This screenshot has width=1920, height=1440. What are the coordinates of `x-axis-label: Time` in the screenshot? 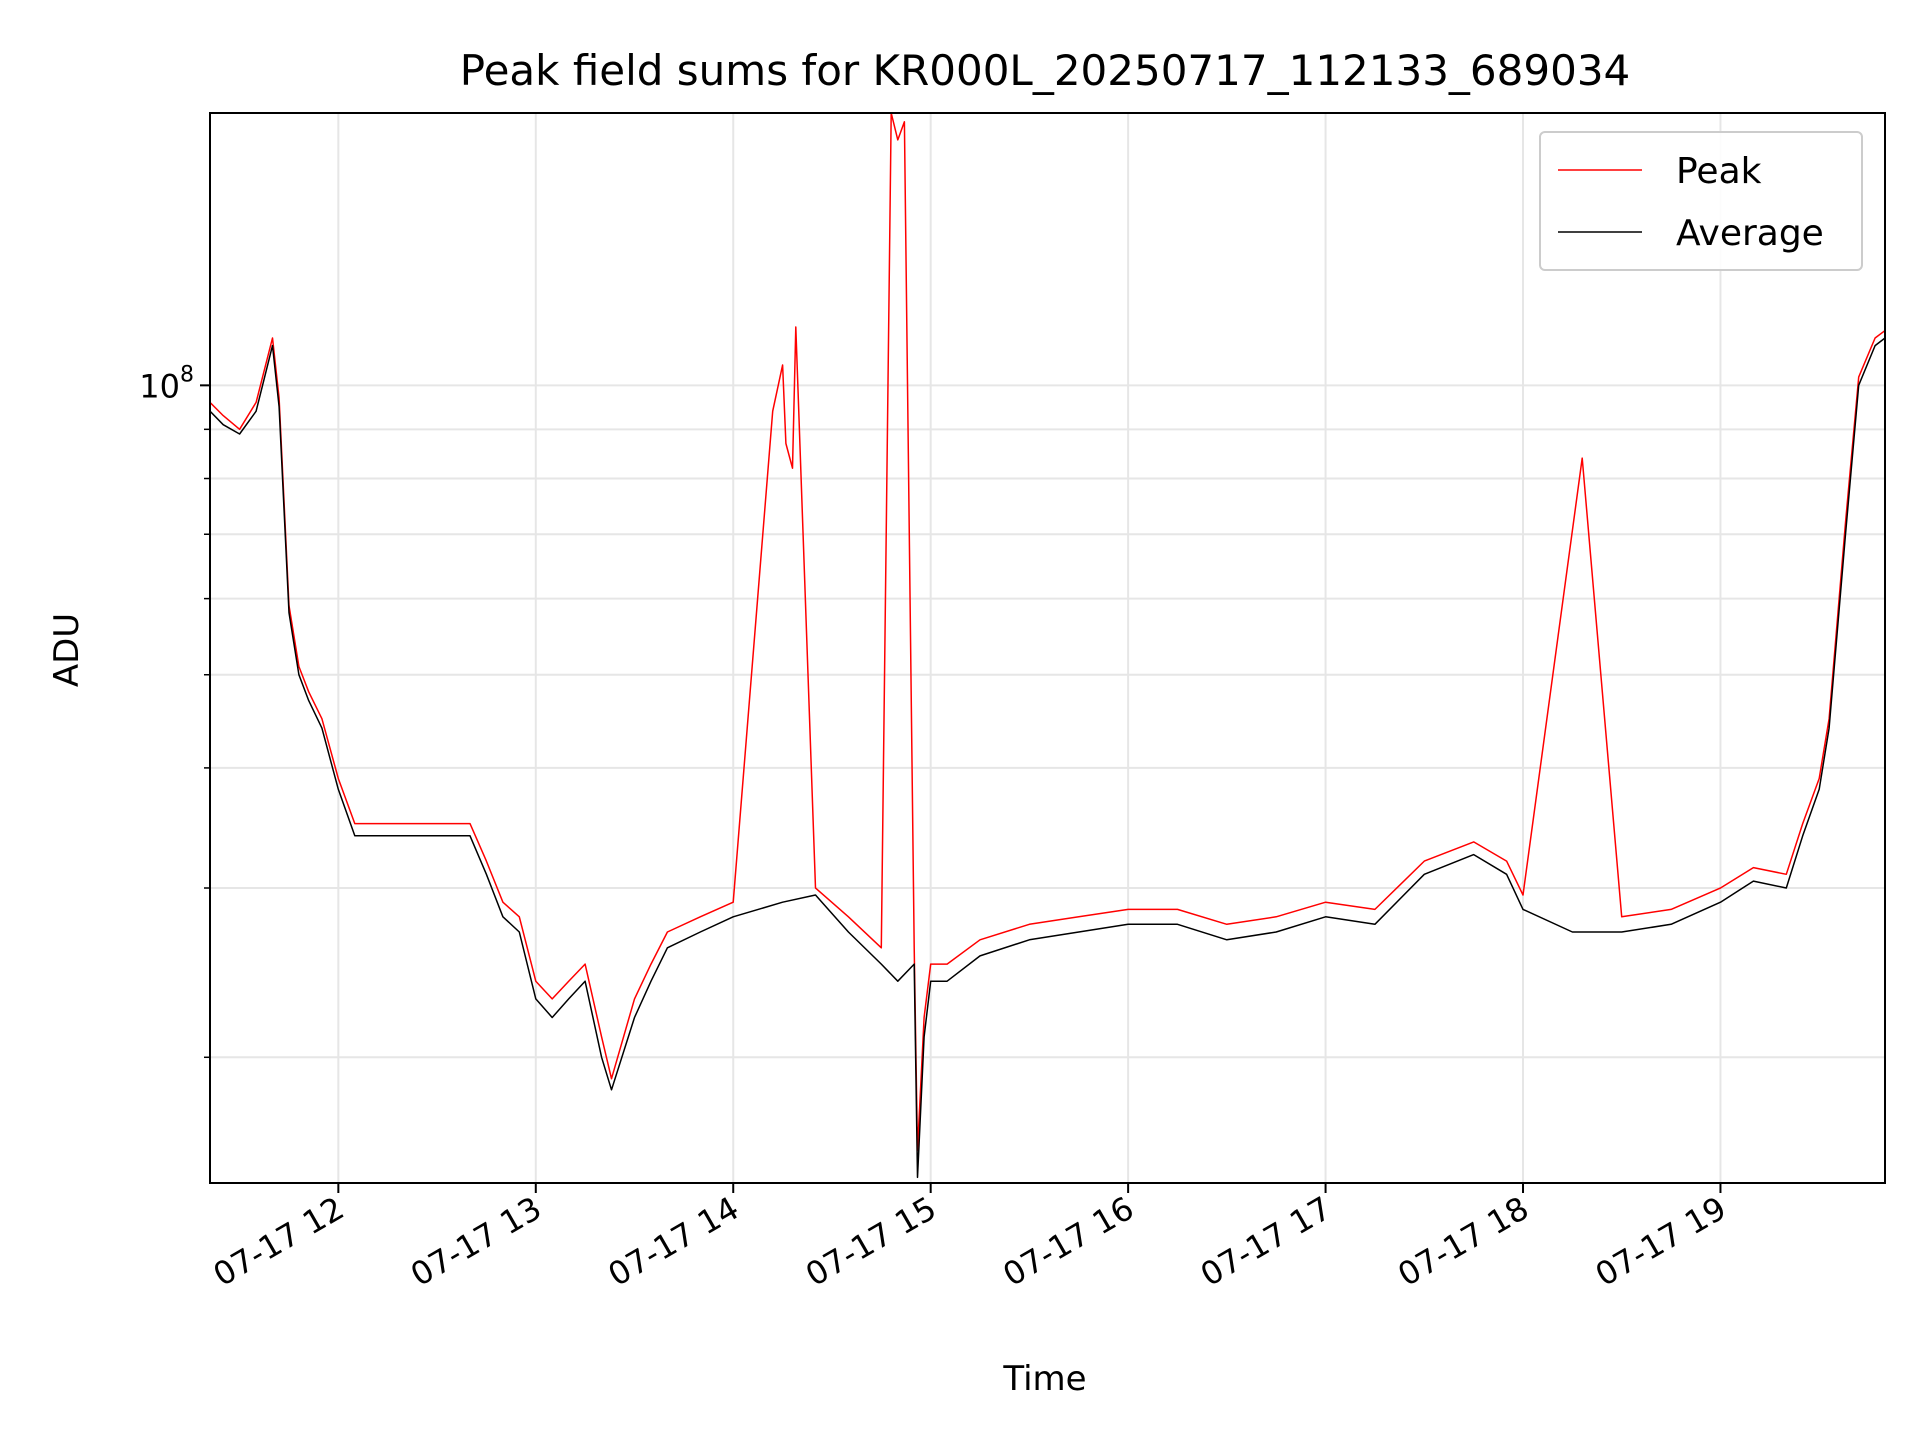 It's located at (1044, 1379).